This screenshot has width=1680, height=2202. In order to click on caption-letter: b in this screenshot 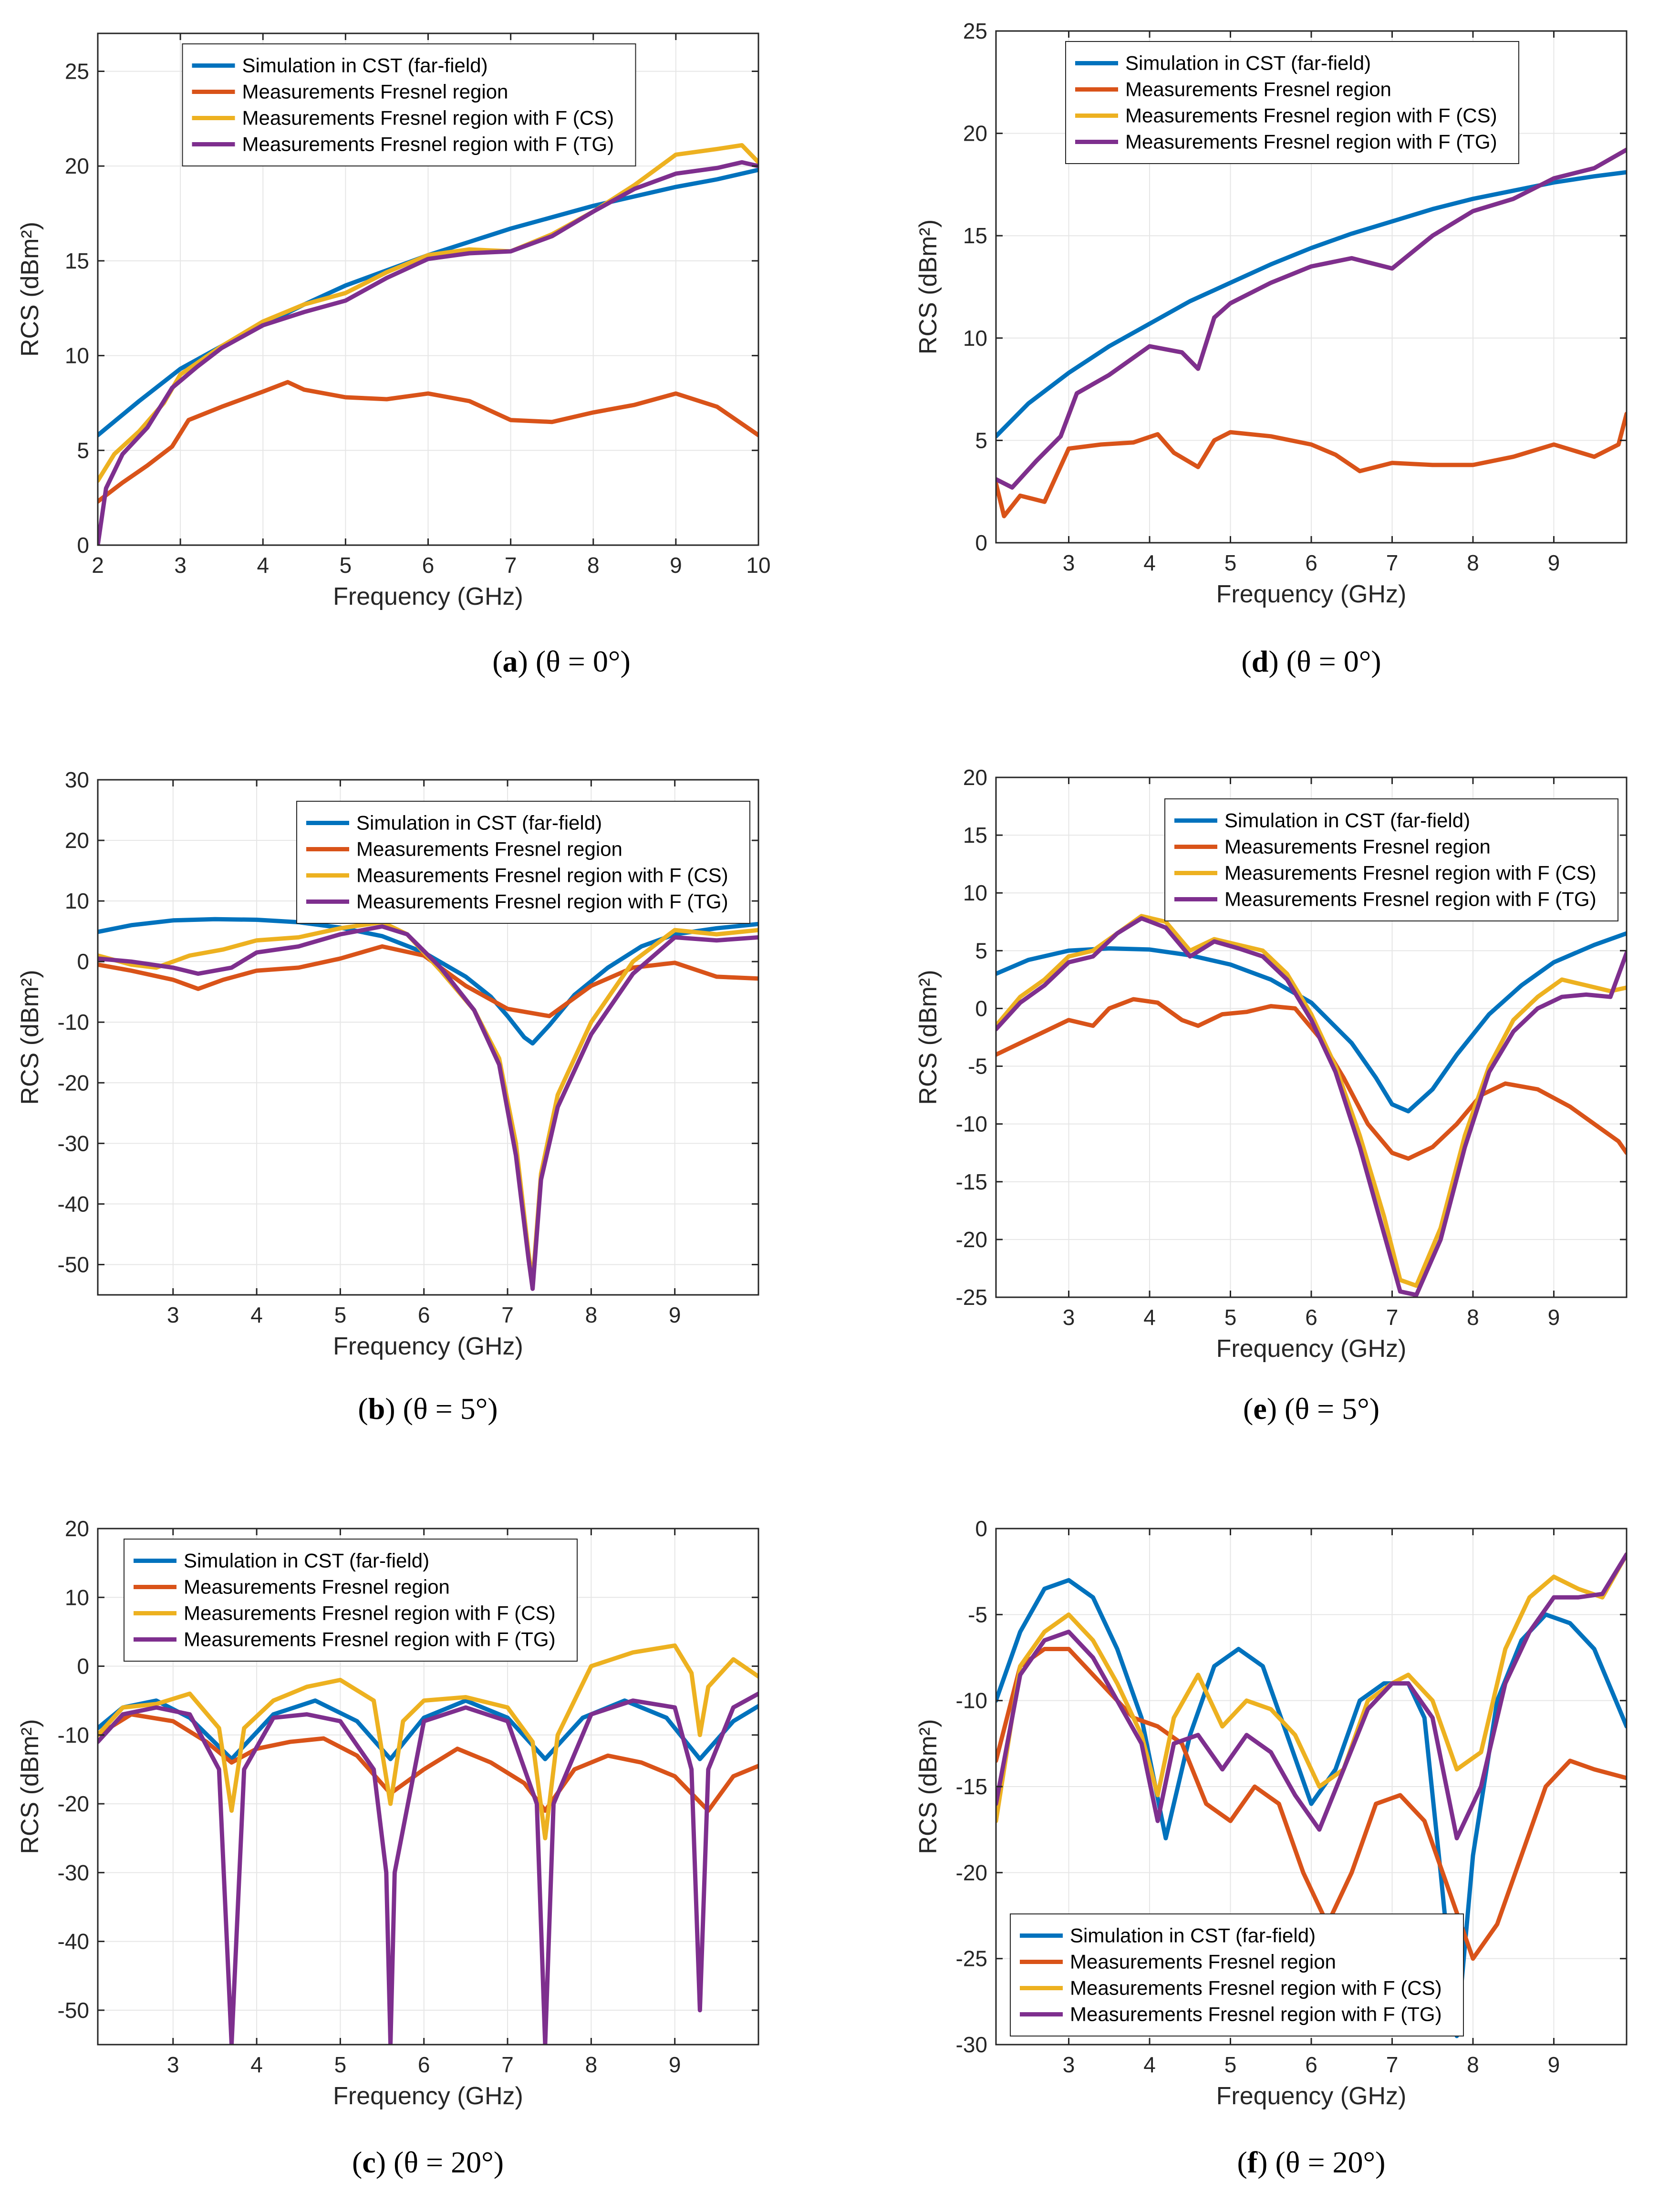, I will do `click(376, 1409)`.